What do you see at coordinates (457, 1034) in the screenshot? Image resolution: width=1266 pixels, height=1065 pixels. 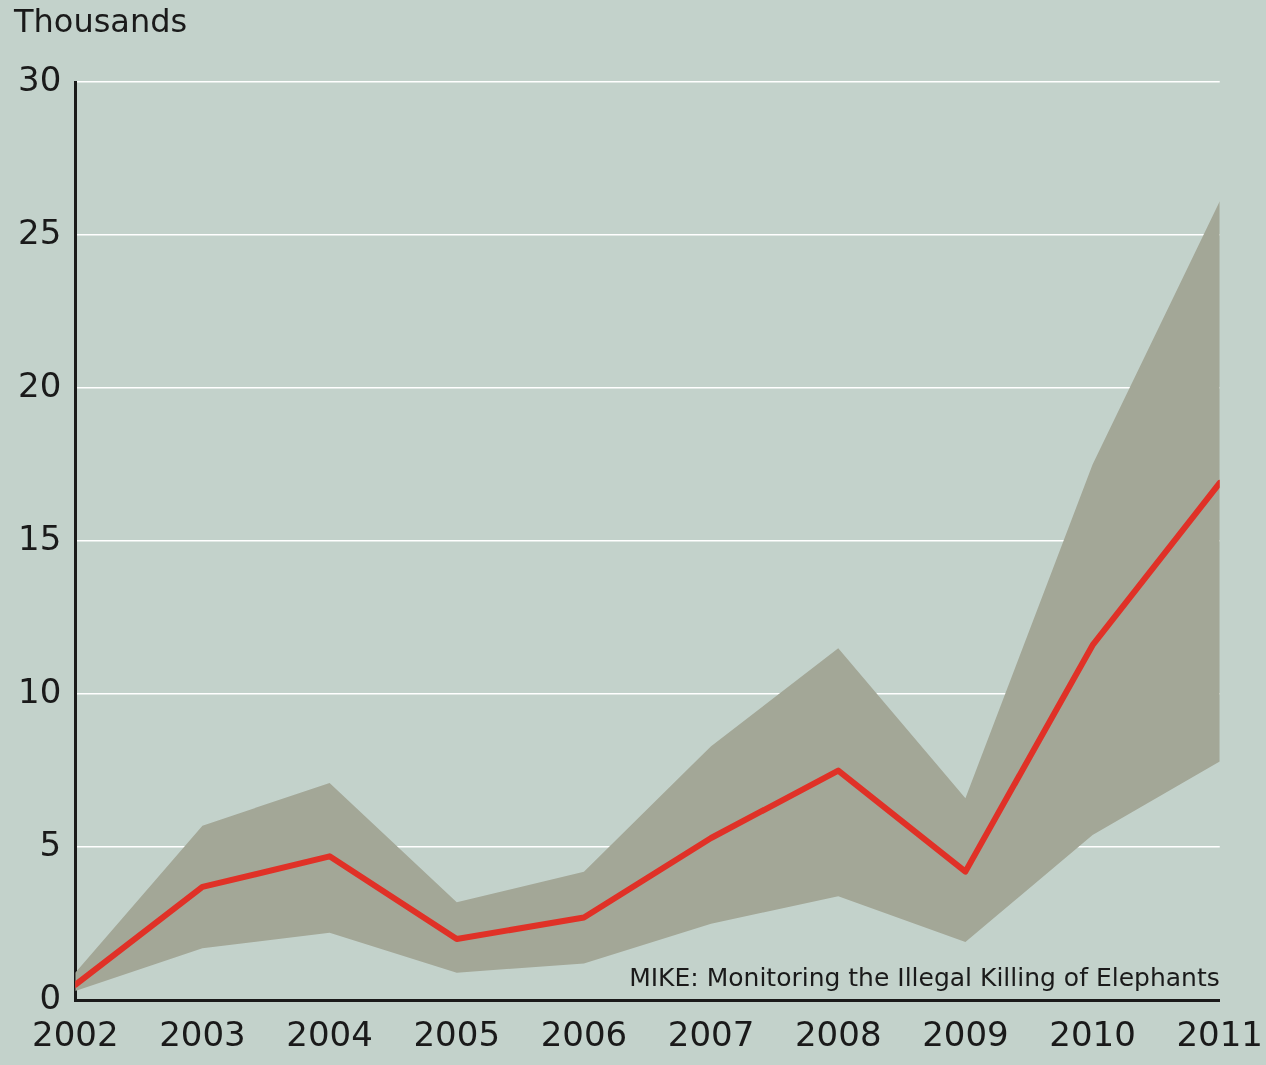 I see `x-tick-label: 2005` at bounding box center [457, 1034].